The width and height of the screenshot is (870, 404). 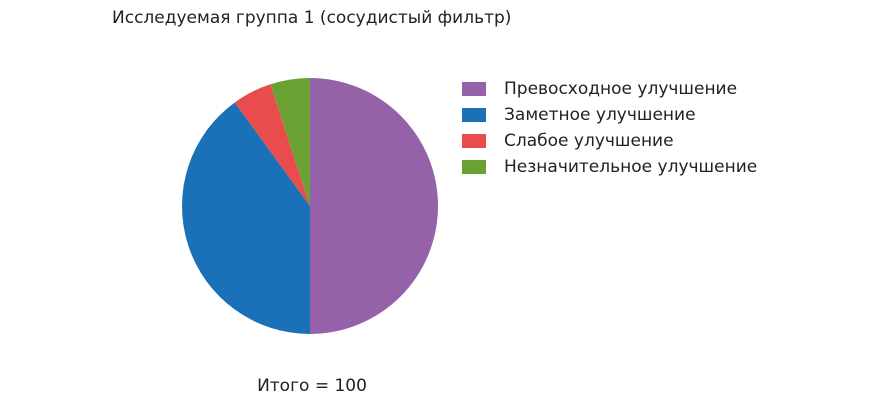 I want to click on legend-label: Слабое улучшение, so click(x=589, y=141).